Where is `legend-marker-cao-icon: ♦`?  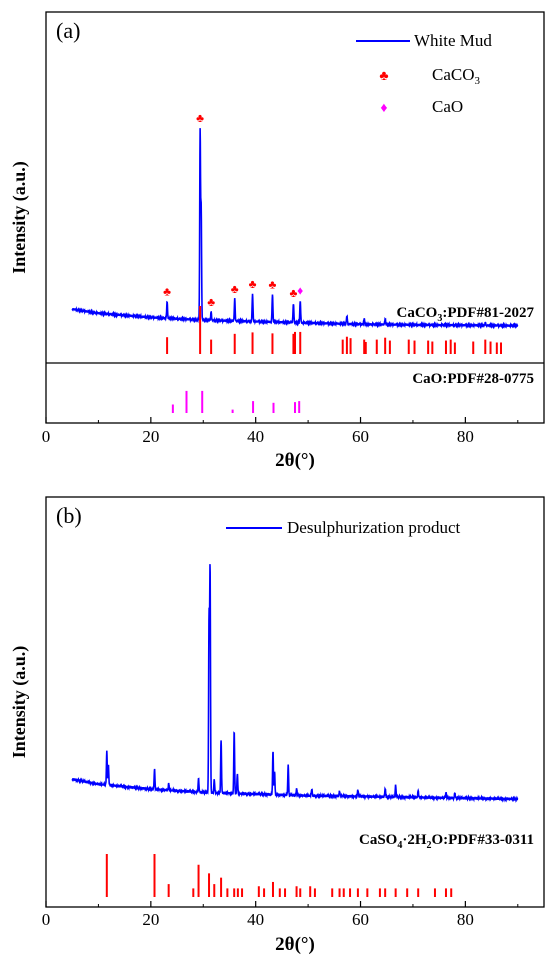 legend-marker-cao-icon: ♦ is located at coordinates (383, 108).